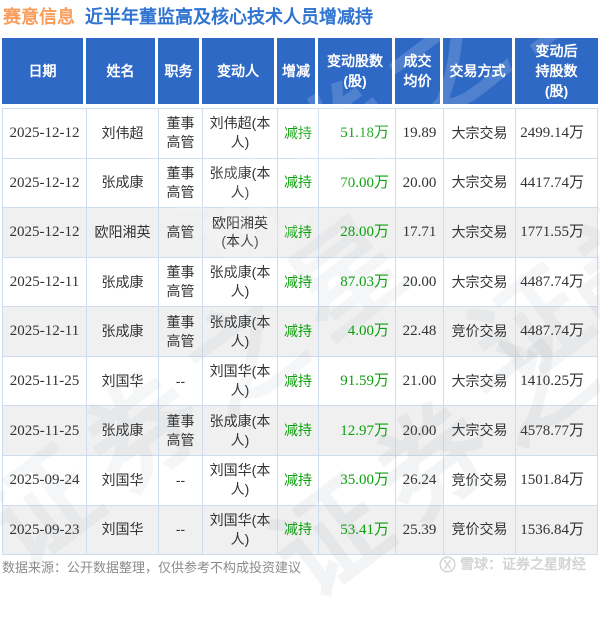 Image resolution: width=600 pixels, height=628 pixels. Describe the element at coordinates (479, 71) in the screenshot. I see `column-header-7: 交易方式` at that location.